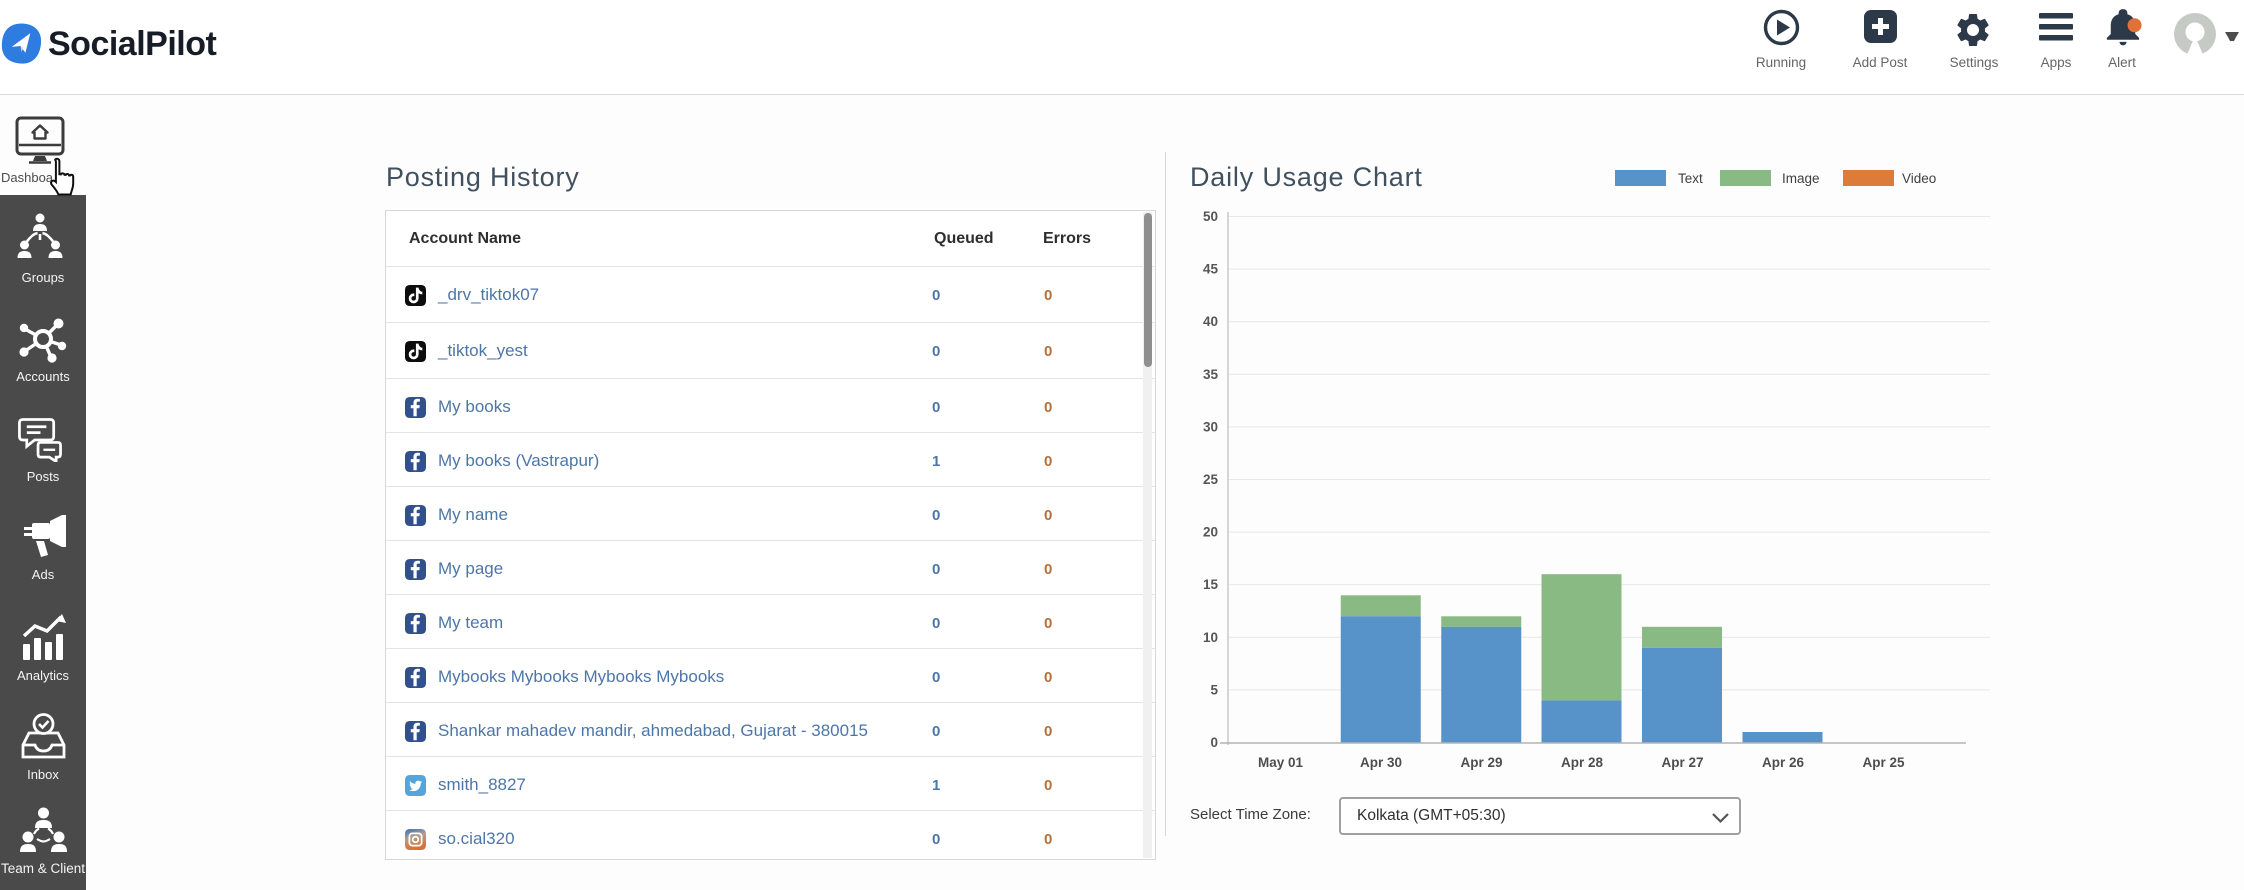 The height and width of the screenshot is (890, 2244). What do you see at coordinates (1214, 689) in the screenshot?
I see `svg-text: 5` at bounding box center [1214, 689].